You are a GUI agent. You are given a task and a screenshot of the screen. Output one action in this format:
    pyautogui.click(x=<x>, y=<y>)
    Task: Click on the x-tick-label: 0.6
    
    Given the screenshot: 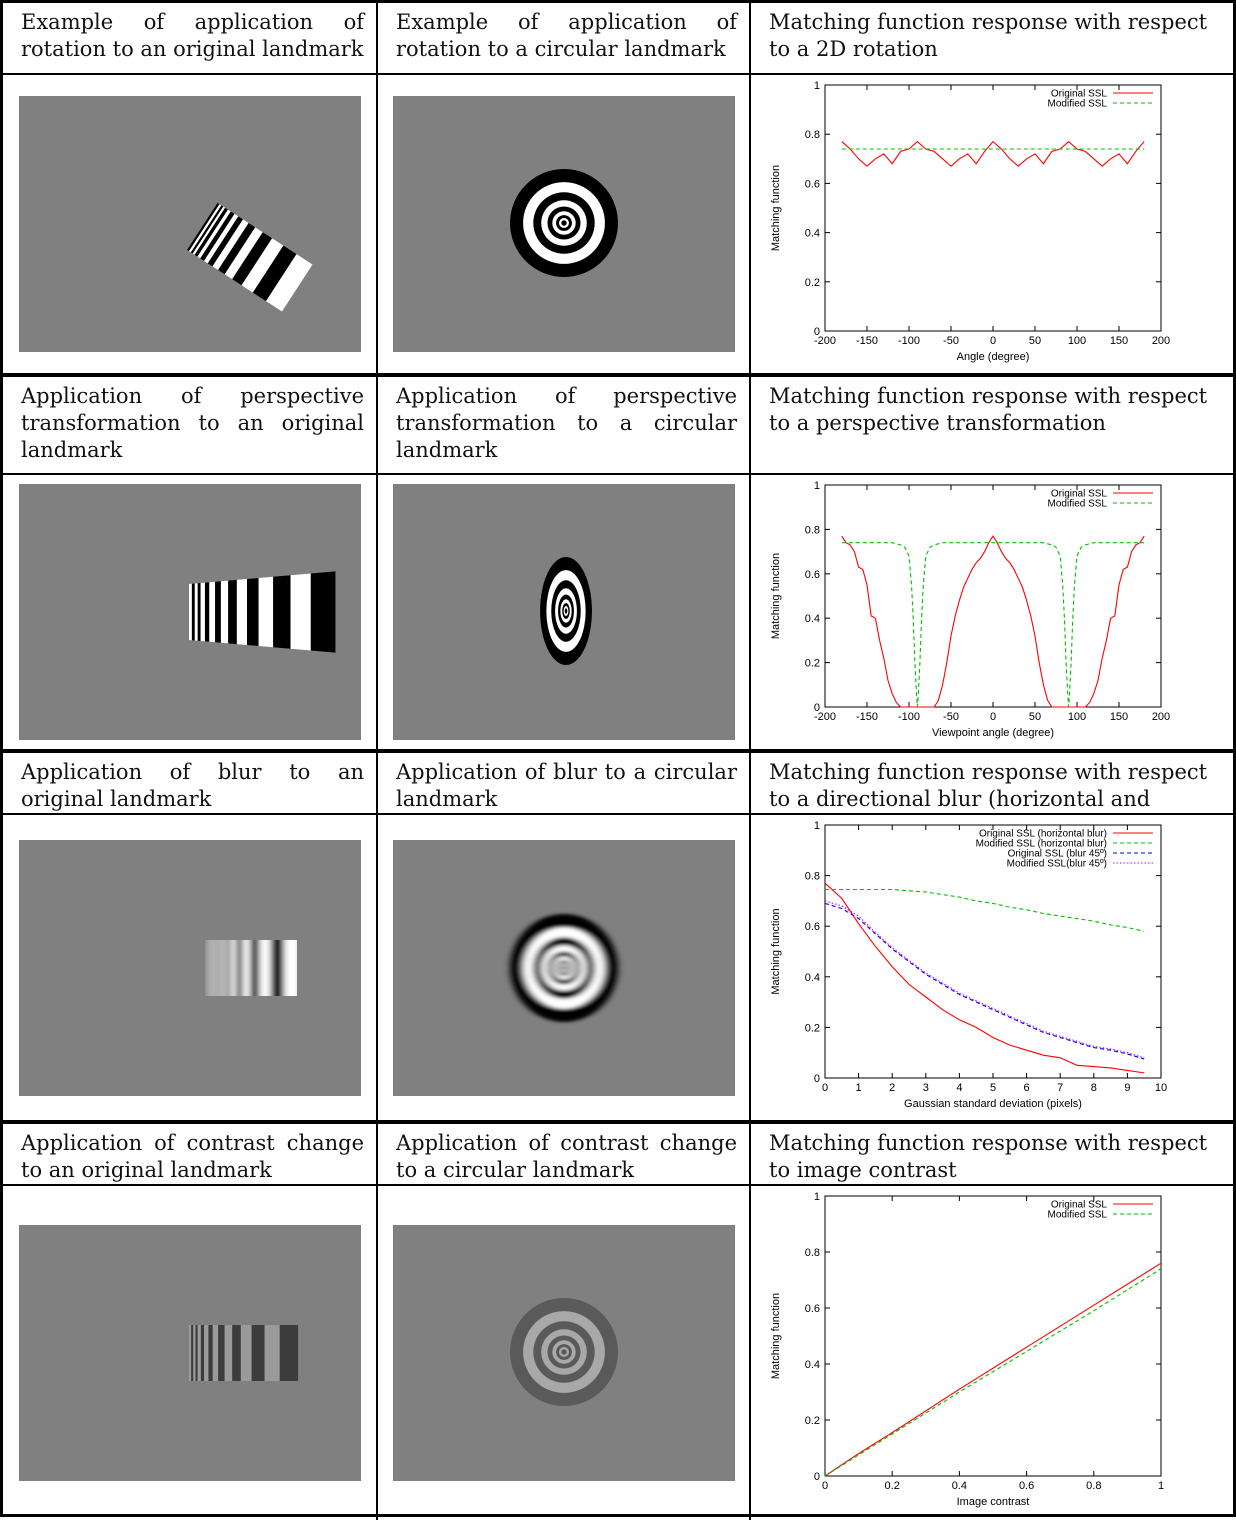 What is the action you would take?
    pyautogui.click(x=1026, y=1486)
    